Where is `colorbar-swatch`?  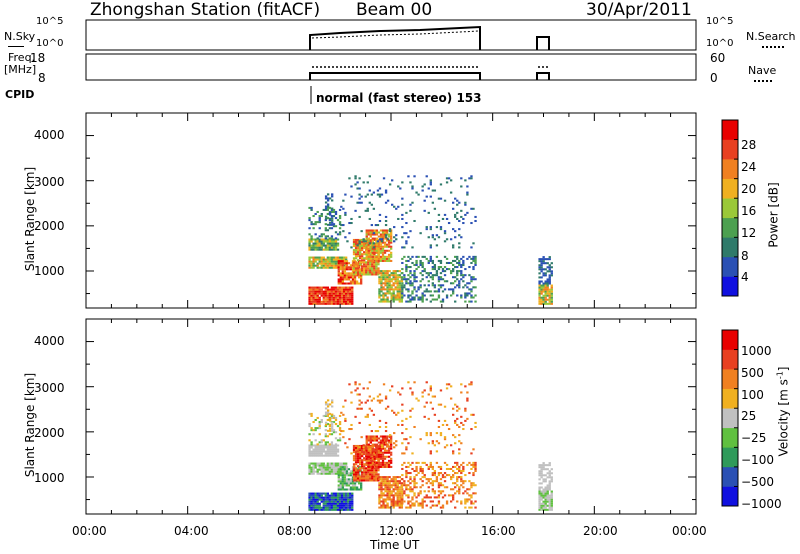
colorbar-swatch is located at coordinates (730, 149).